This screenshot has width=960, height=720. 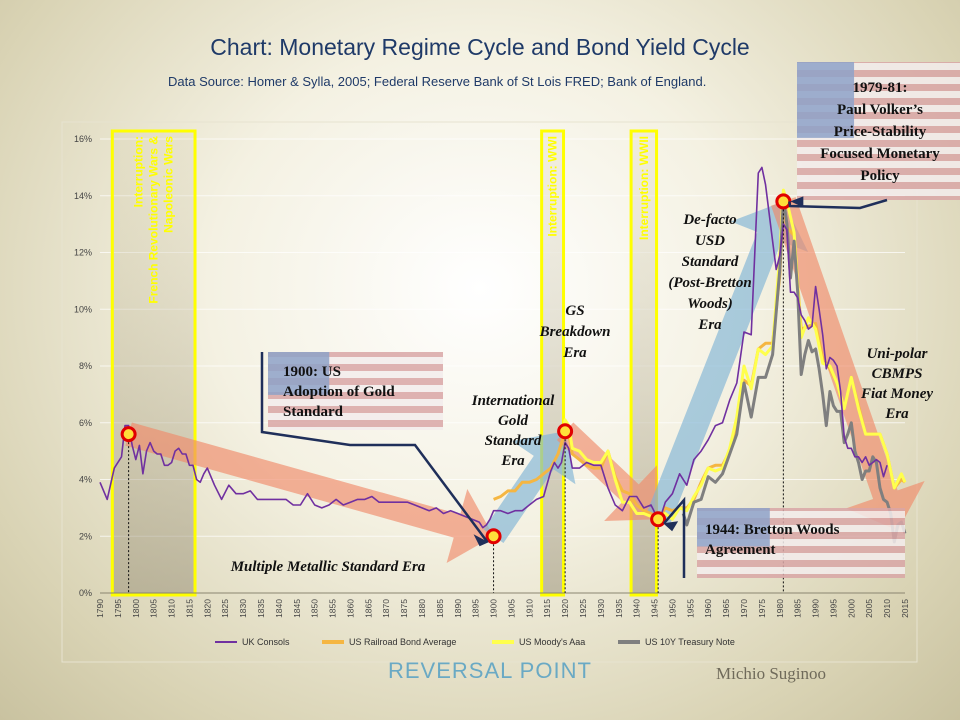 What do you see at coordinates (83, 253) in the screenshot?
I see `y-tick-label: 12%` at bounding box center [83, 253].